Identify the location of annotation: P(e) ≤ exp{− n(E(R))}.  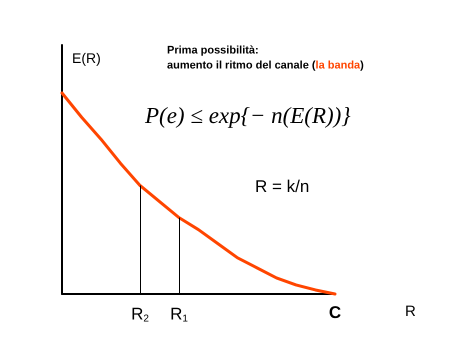
(247, 115).